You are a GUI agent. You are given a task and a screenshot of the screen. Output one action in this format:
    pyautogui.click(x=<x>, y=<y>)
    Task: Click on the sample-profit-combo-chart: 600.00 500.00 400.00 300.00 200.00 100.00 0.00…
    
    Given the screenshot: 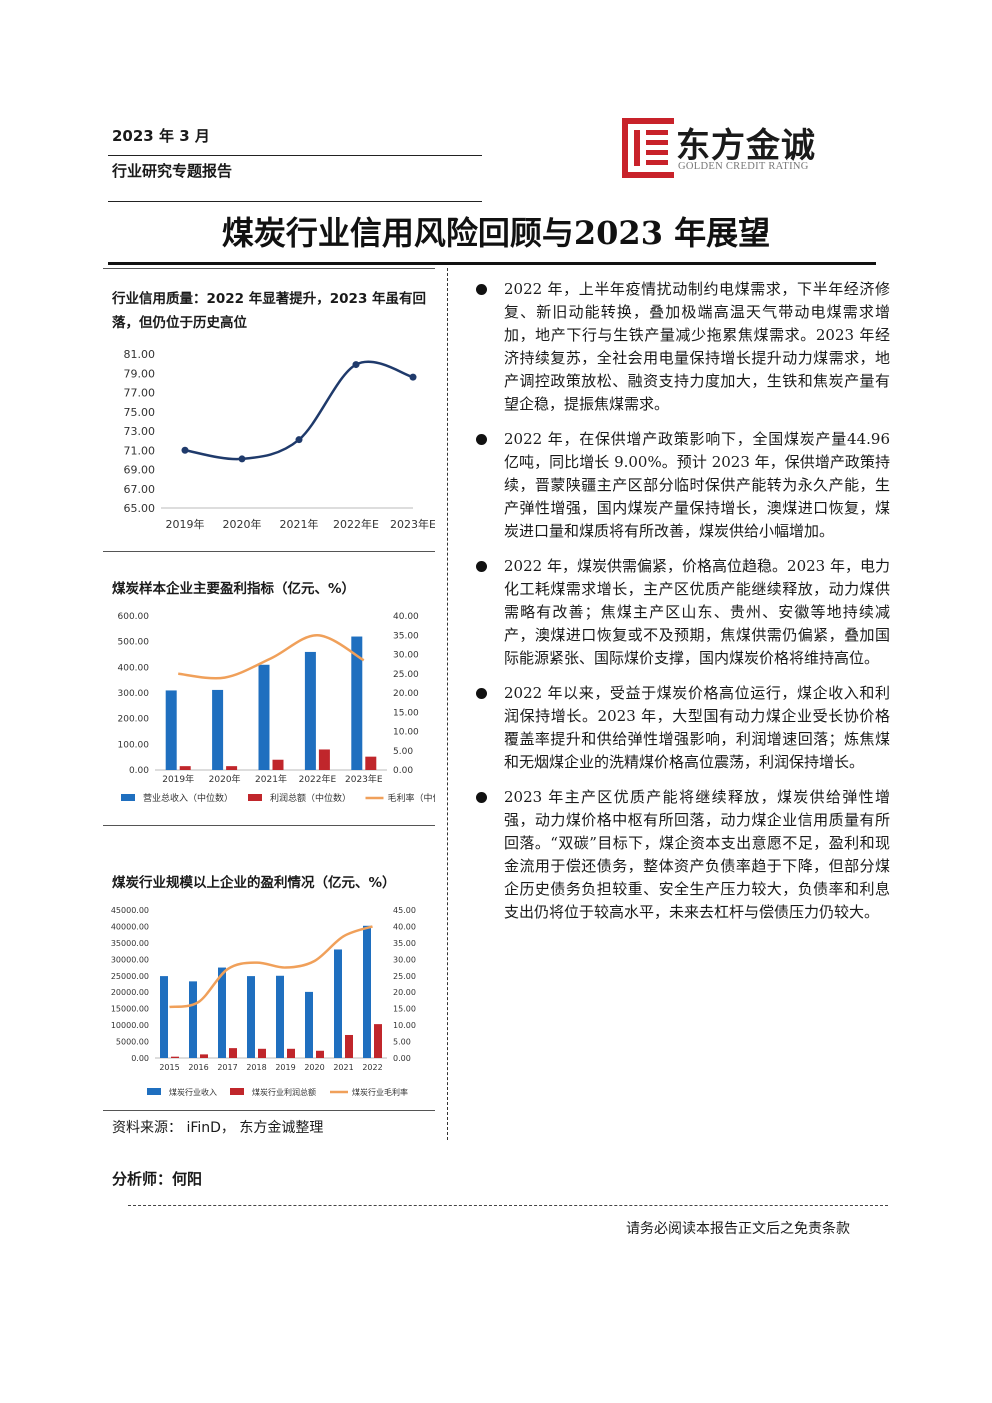 What is the action you would take?
    pyautogui.click(x=277, y=708)
    